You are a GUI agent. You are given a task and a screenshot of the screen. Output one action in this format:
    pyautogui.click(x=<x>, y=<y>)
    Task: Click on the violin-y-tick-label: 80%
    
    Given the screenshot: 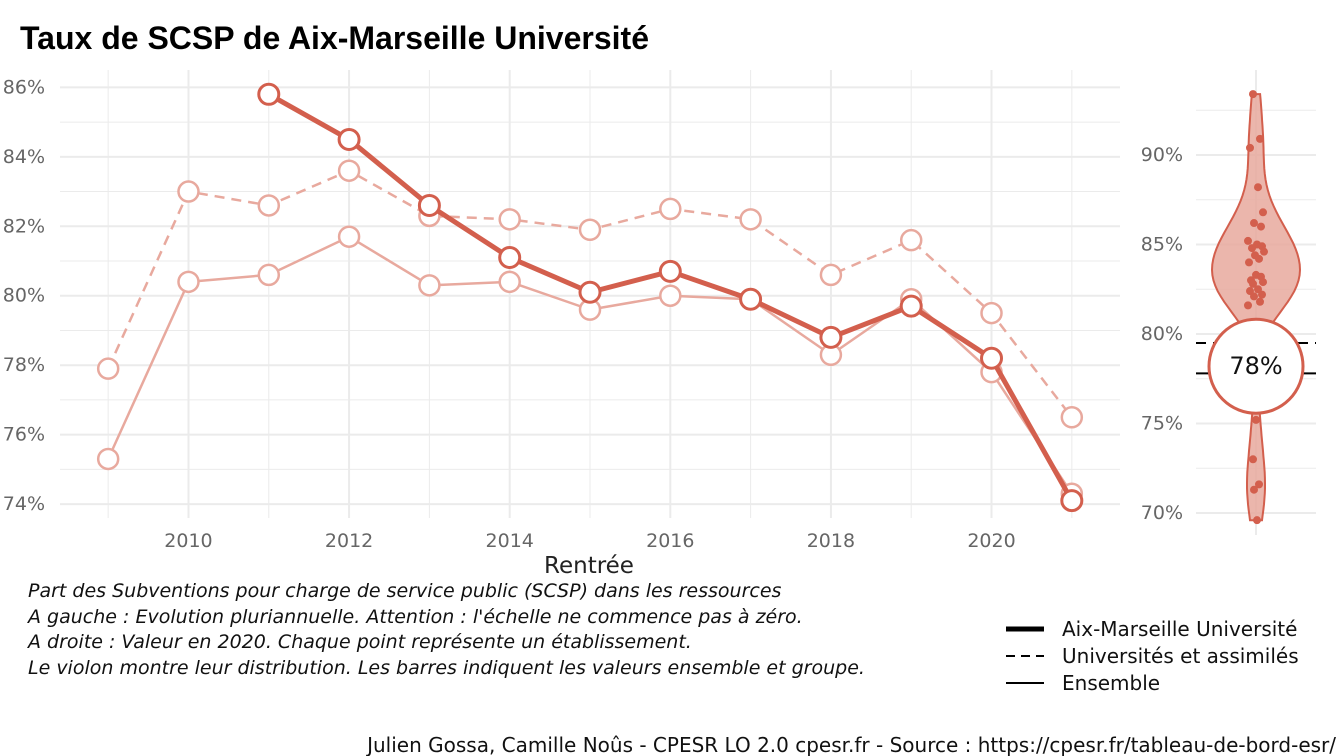 What is the action you would take?
    pyautogui.click(x=1162, y=334)
    